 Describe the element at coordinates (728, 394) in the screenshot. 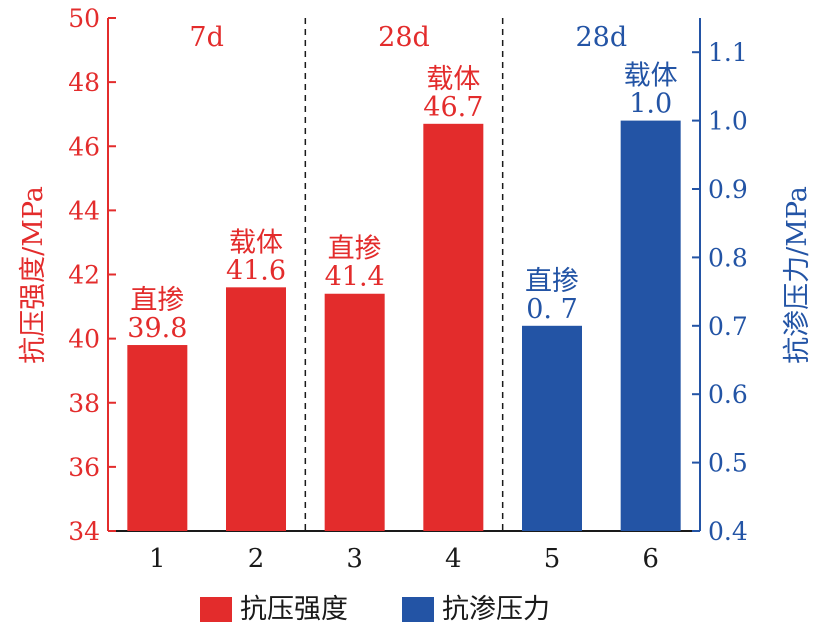

I see `right-tick-label: 0.6` at that location.